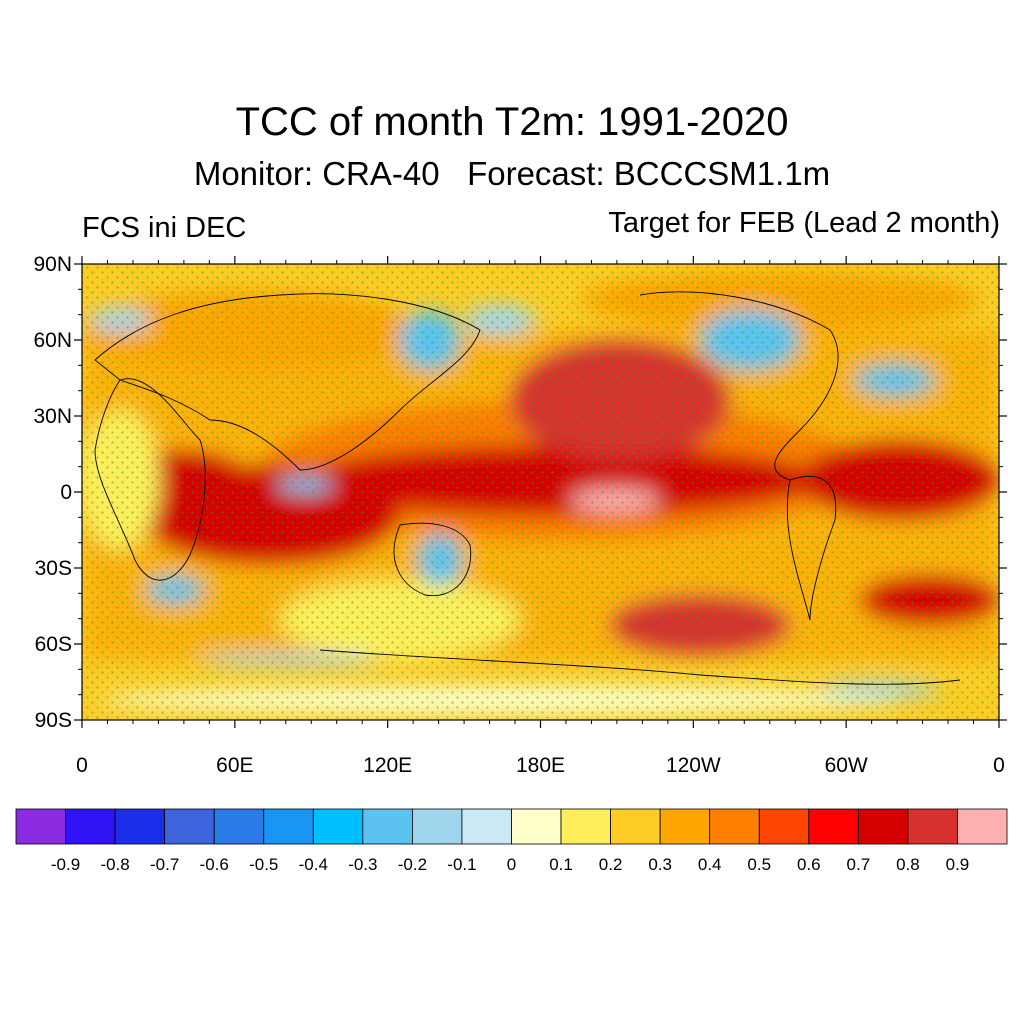 This screenshot has width=1024, height=1024. I want to click on colorbar-label: -0.2, so click(412, 864).